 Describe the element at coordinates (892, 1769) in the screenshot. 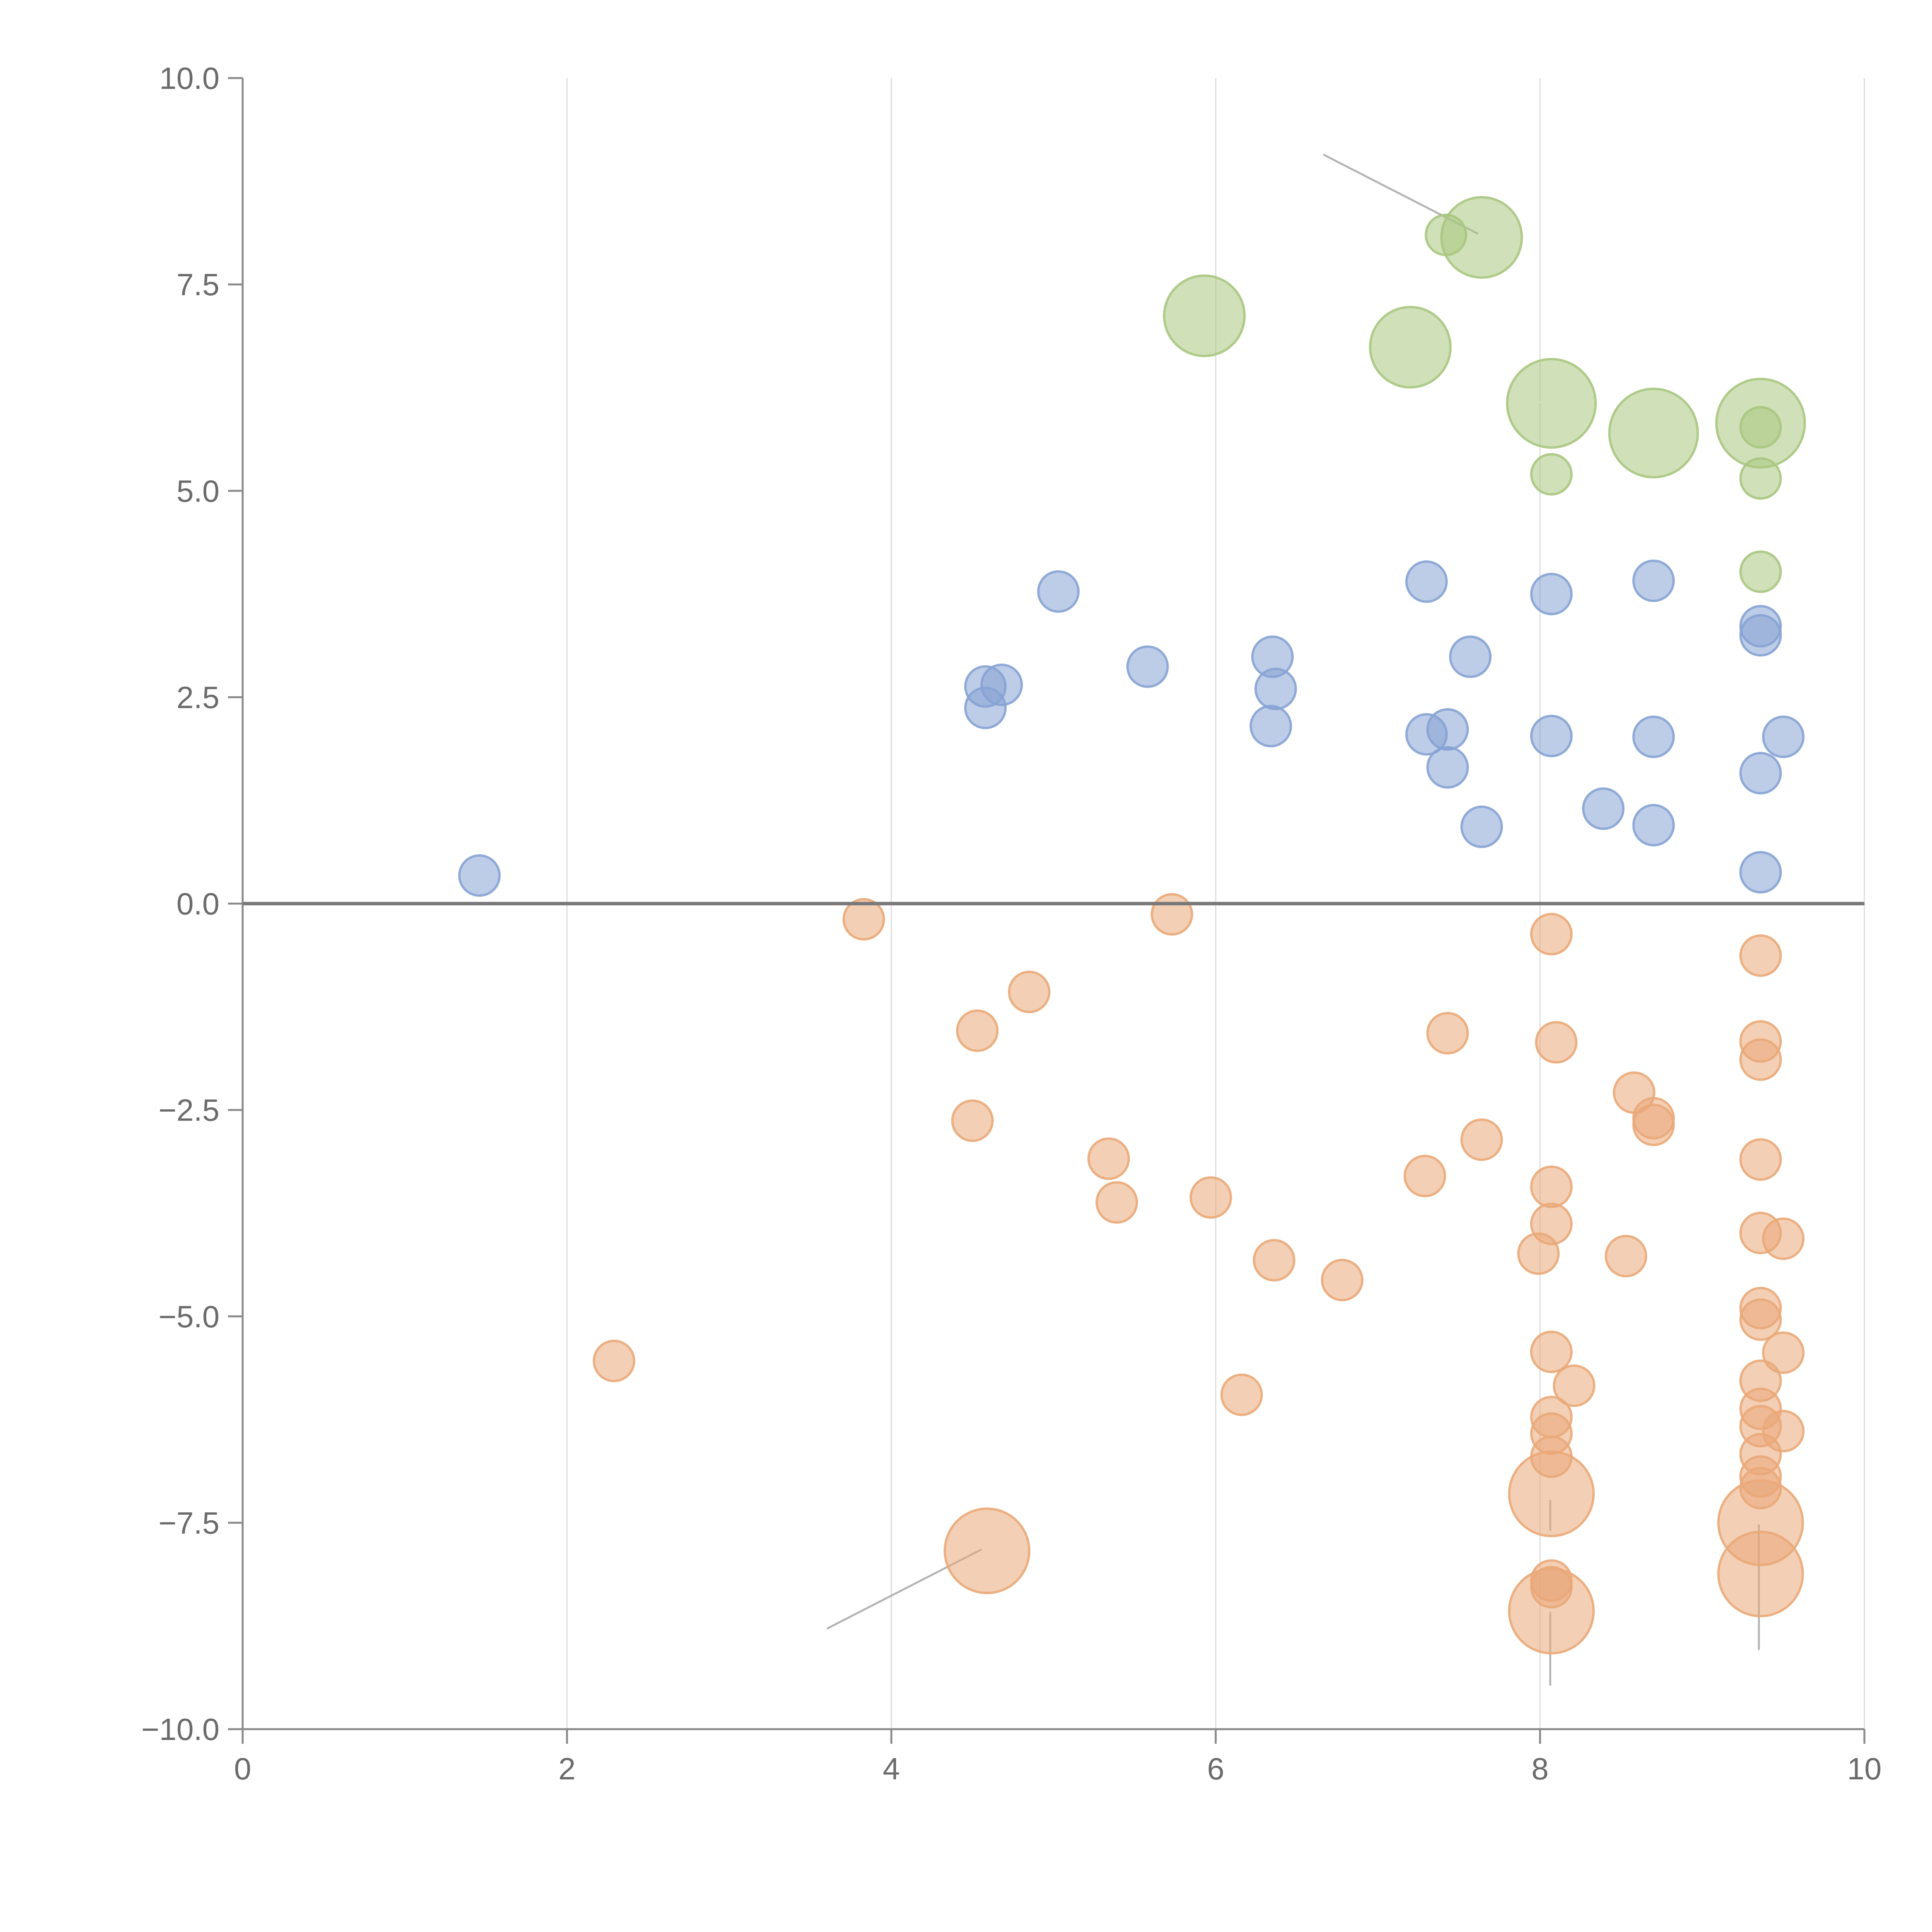

I see `x-tick-label-2: 4` at that location.